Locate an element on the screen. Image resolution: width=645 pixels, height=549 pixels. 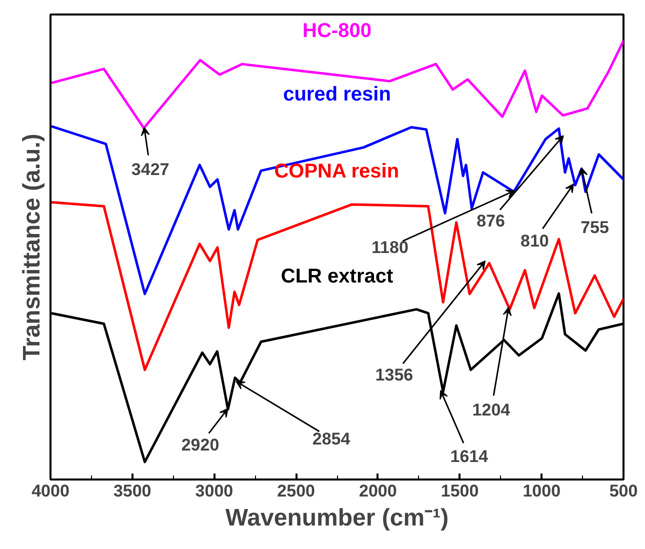
series-label: HC-800 is located at coordinates (337, 31).